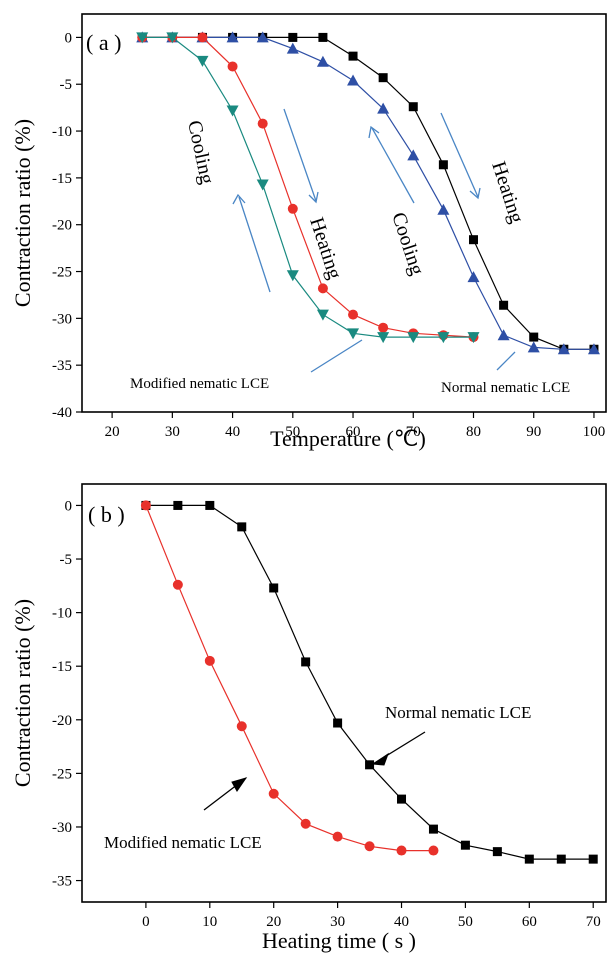 The width and height of the screenshot is (614, 956). What do you see at coordinates (106, 514) in the screenshot?
I see `panel-label-b: ( b )` at bounding box center [106, 514].